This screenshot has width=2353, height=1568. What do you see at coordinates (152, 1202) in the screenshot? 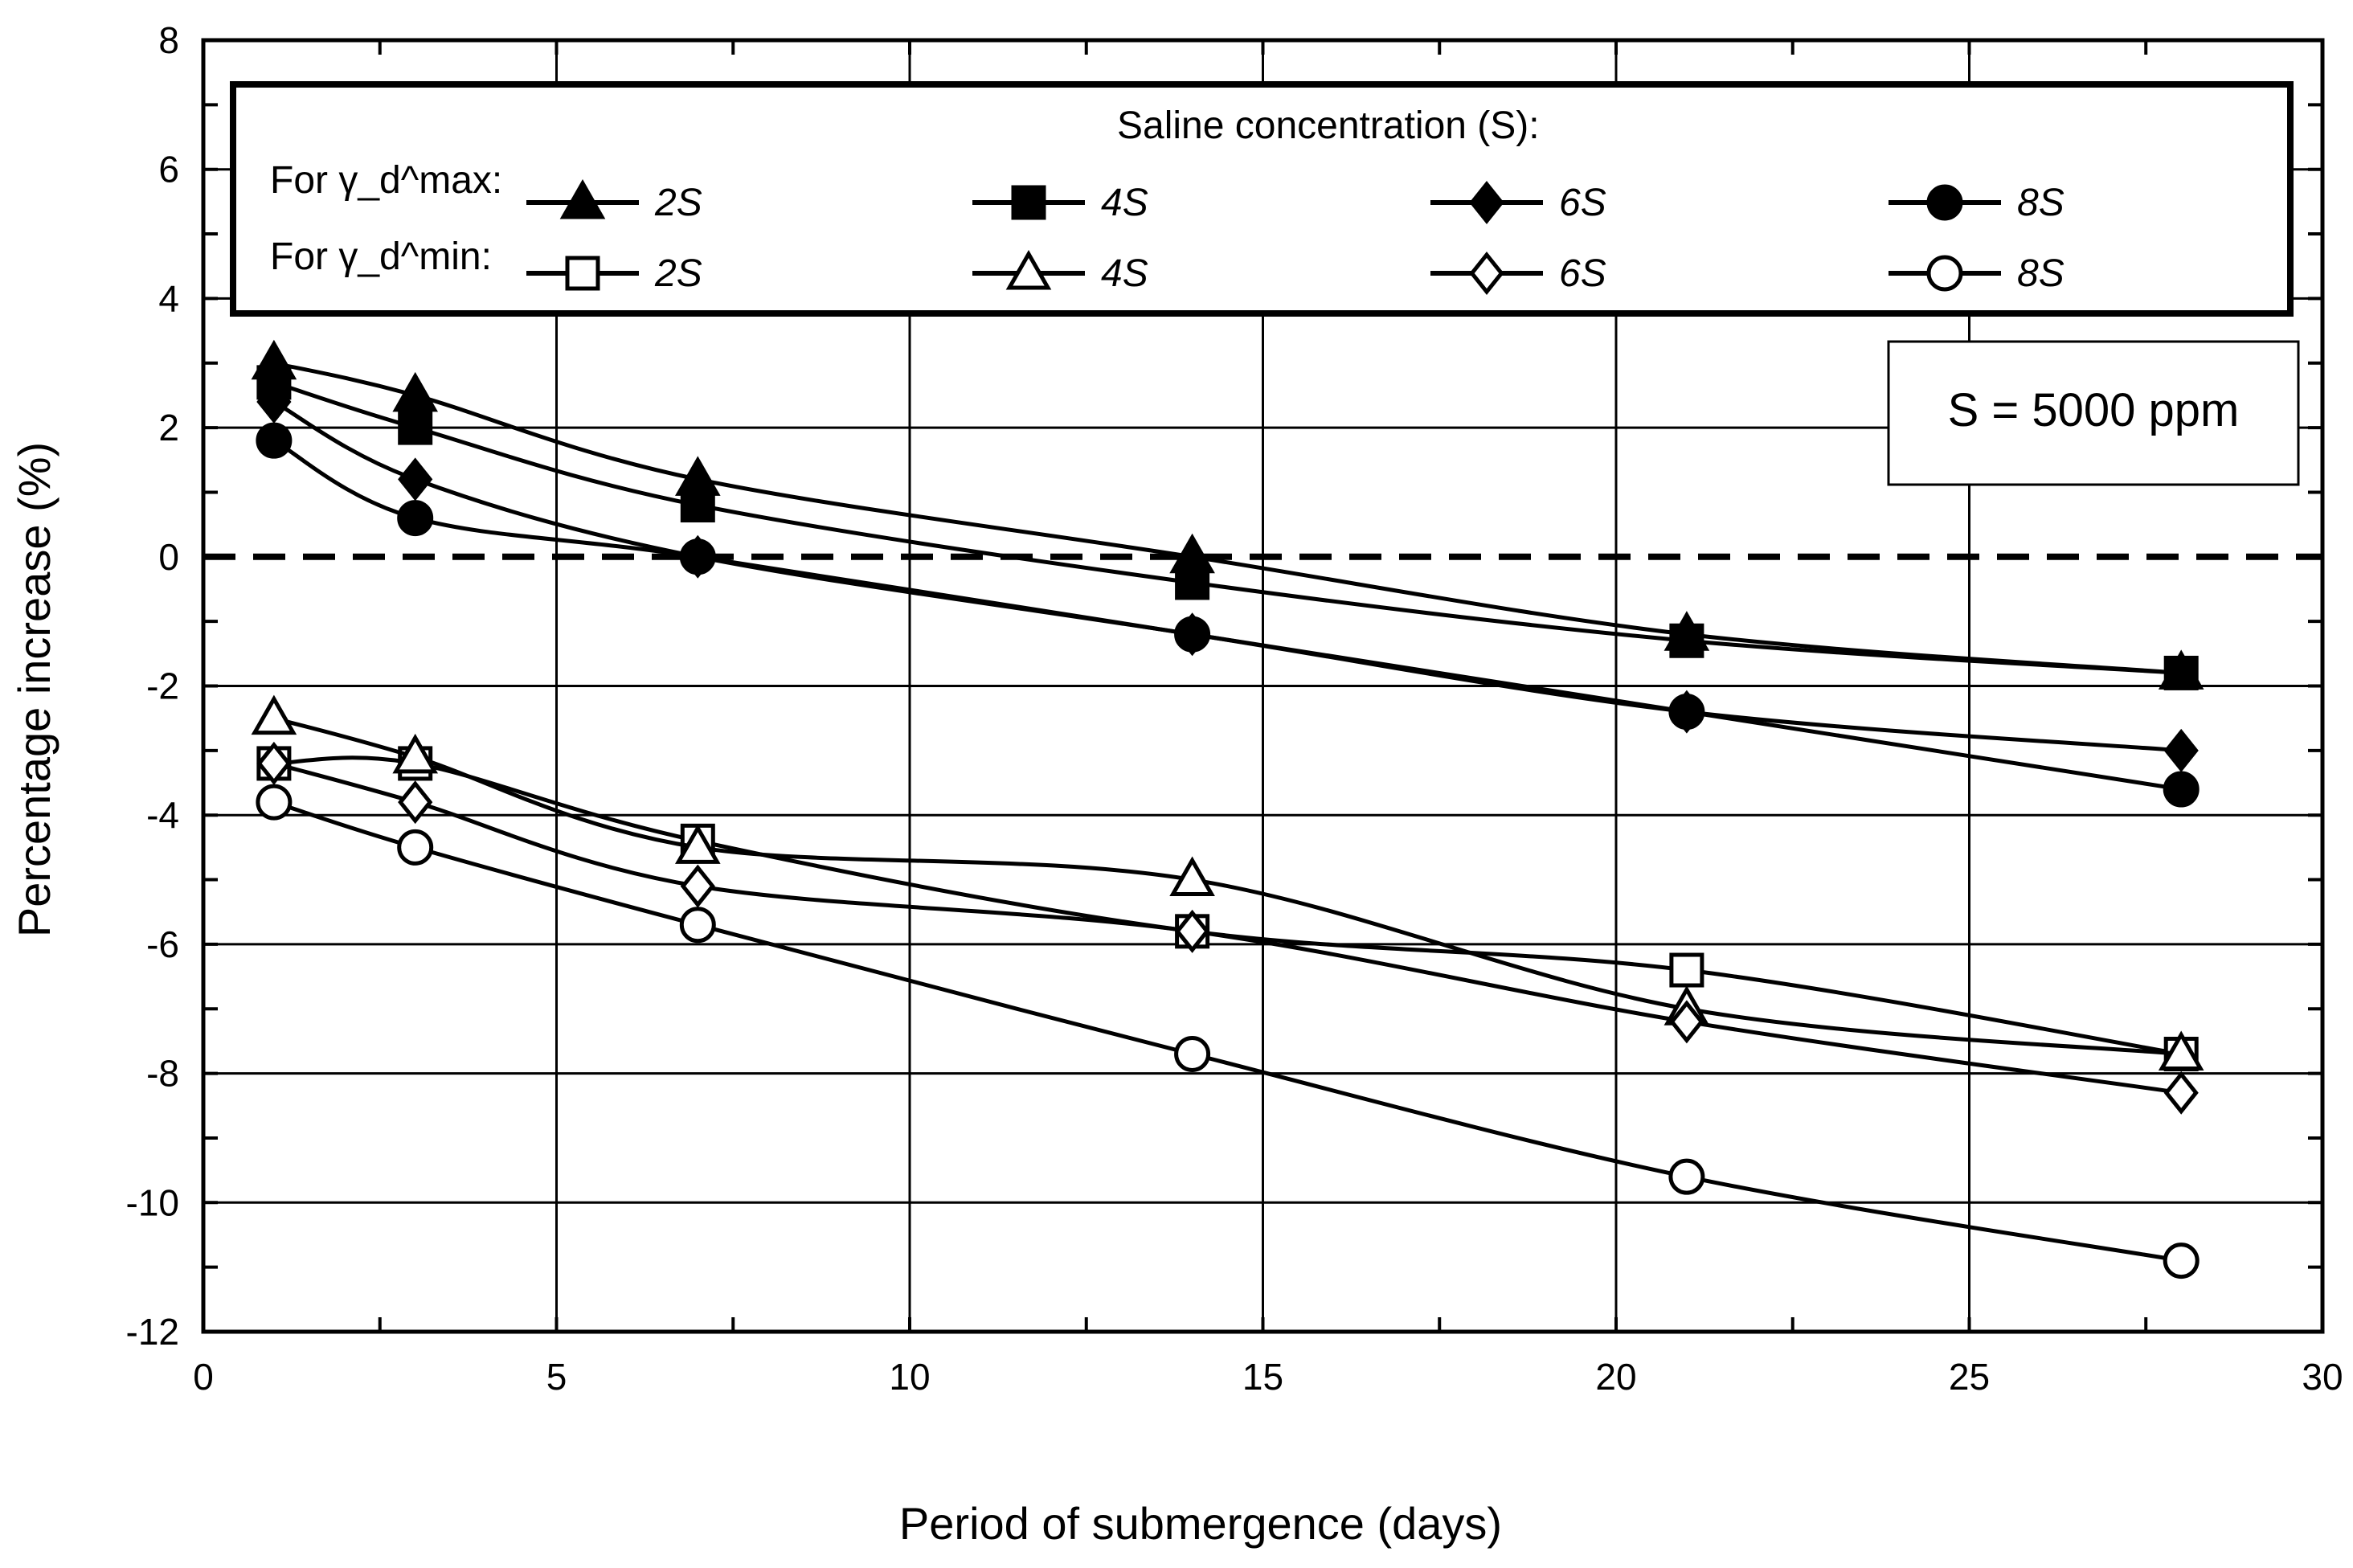
I see `y-tick-label: -10` at bounding box center [152, 1202].